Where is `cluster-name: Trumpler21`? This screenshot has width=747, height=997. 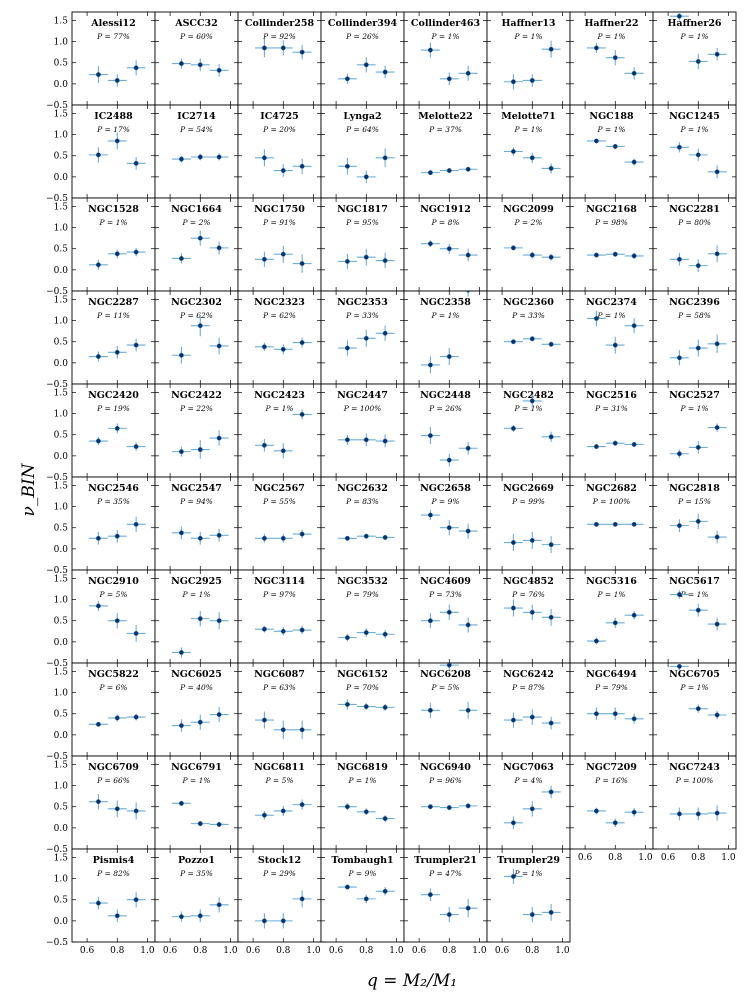
cluster-name: Trumpler21 is located at coordinates (445, 860).